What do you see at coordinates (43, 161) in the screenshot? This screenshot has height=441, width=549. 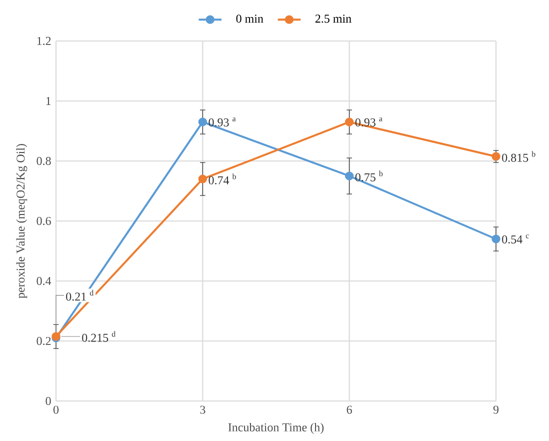 I see `y-tick-label: 0.8` at bounding box center [43, 161].